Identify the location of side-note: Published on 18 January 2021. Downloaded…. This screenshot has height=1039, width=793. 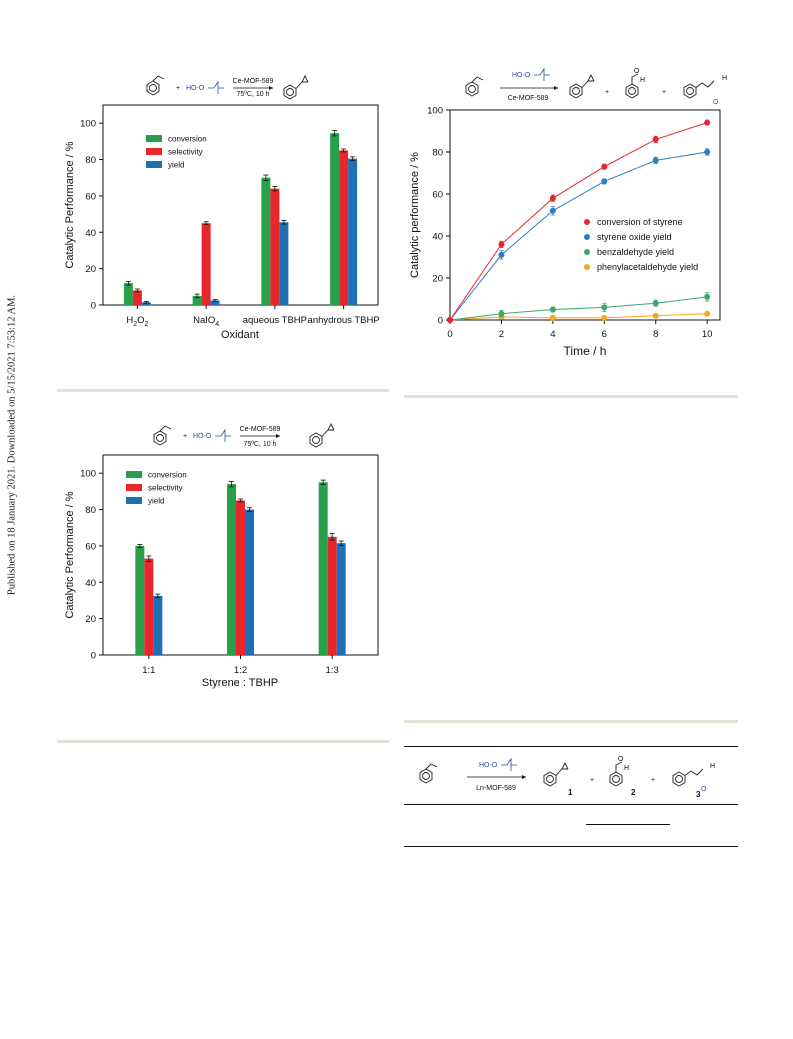
(12, 519).